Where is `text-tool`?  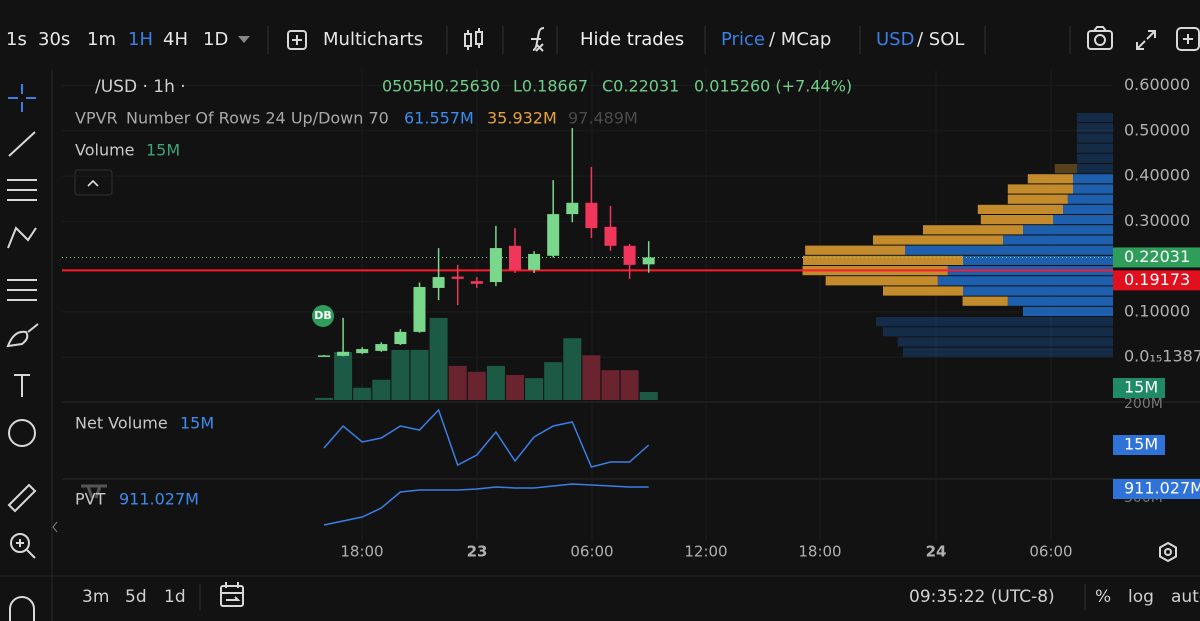
text-tool is located at coordinates (22, 385).